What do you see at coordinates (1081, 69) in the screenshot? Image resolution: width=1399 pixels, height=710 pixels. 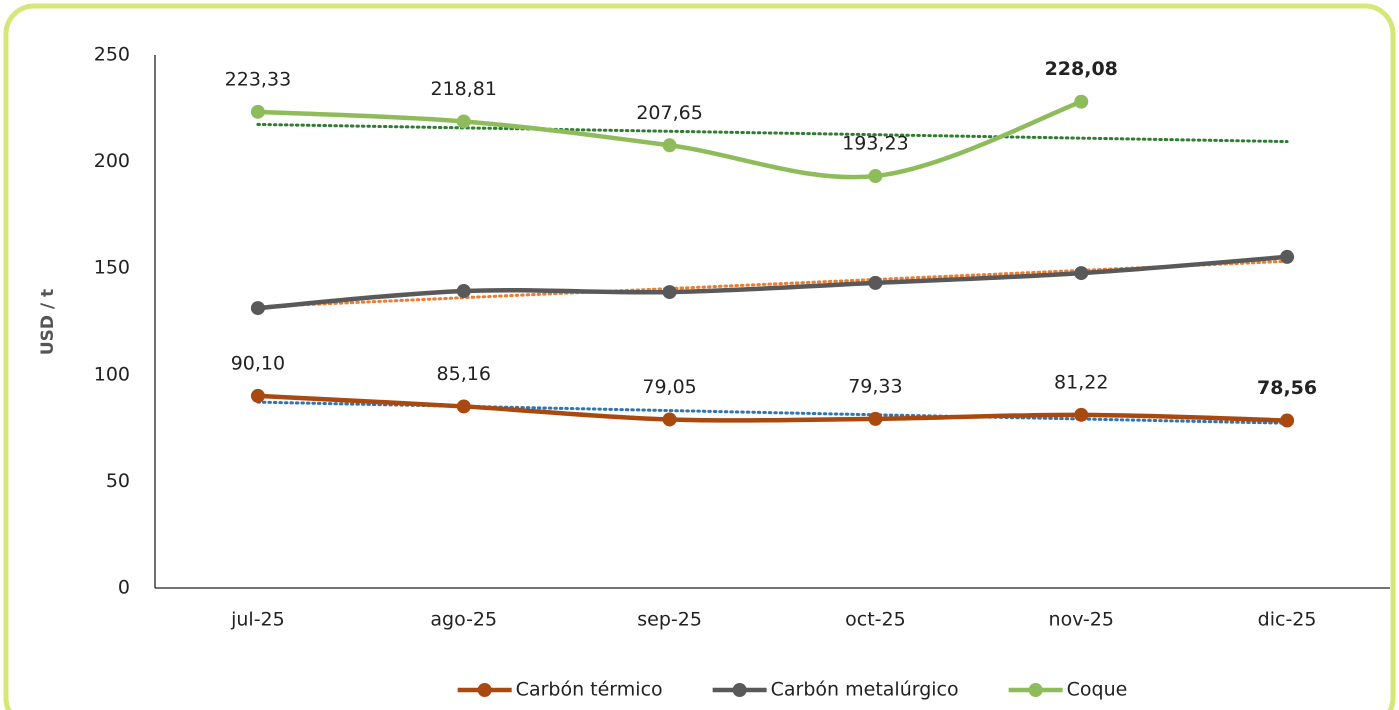 I see `data-label: 228,08` at bounding box center [1081, 69].